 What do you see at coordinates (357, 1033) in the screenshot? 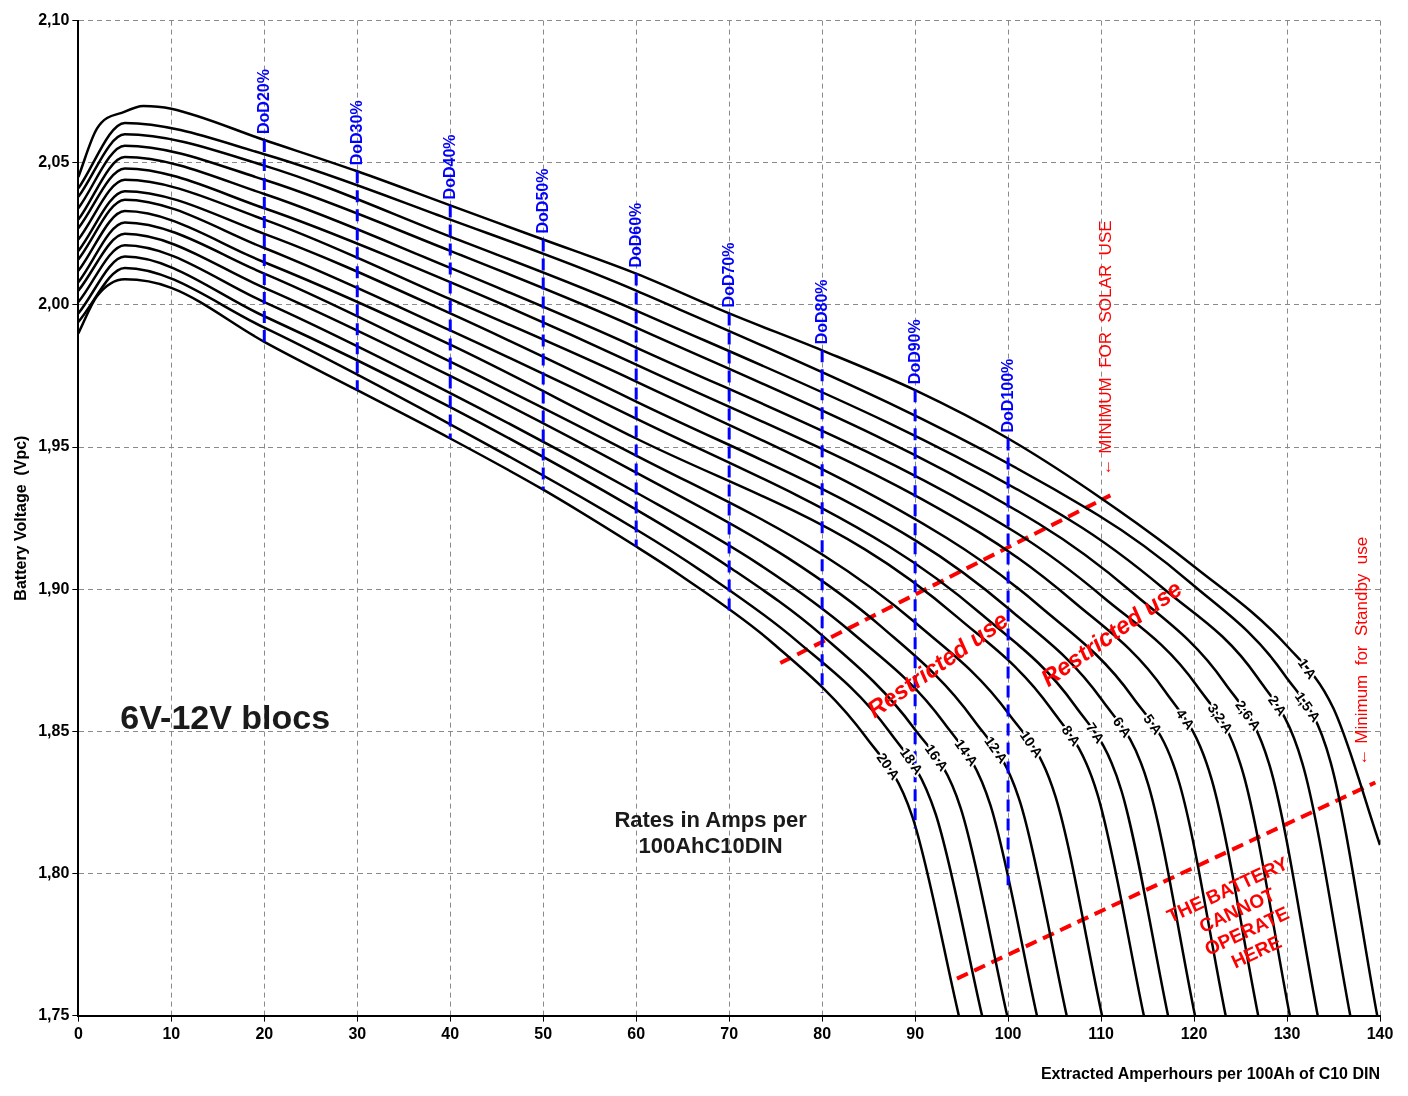
I see `x-tick-label: 30` at bounding box center [357, 1033].